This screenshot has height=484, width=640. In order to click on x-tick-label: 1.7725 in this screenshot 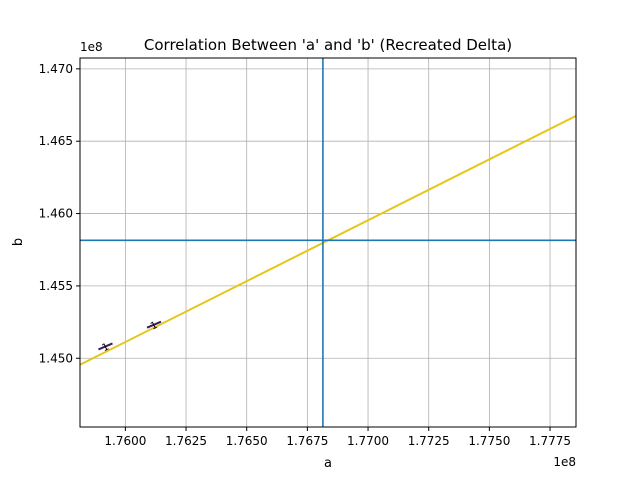, I will do `click(429, 441)`.